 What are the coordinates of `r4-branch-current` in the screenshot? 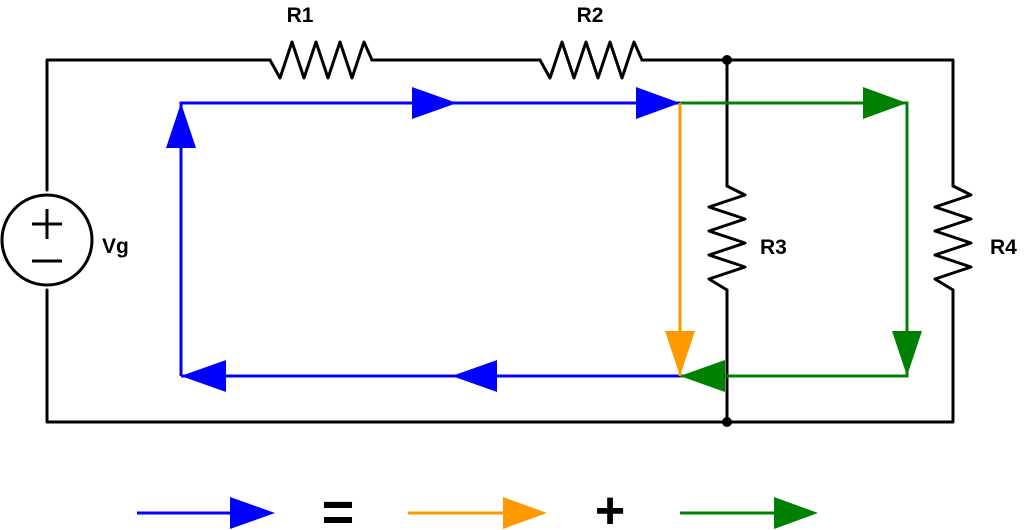 It's located at (801, 239).